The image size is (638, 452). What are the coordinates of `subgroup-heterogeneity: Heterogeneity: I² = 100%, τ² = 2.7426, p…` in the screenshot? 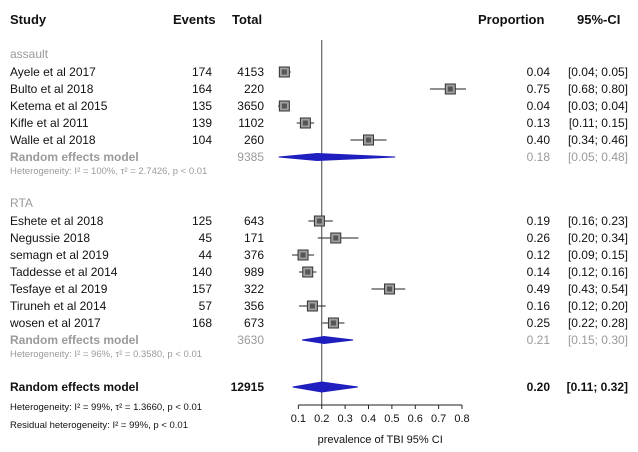 It's located at (108, 171).